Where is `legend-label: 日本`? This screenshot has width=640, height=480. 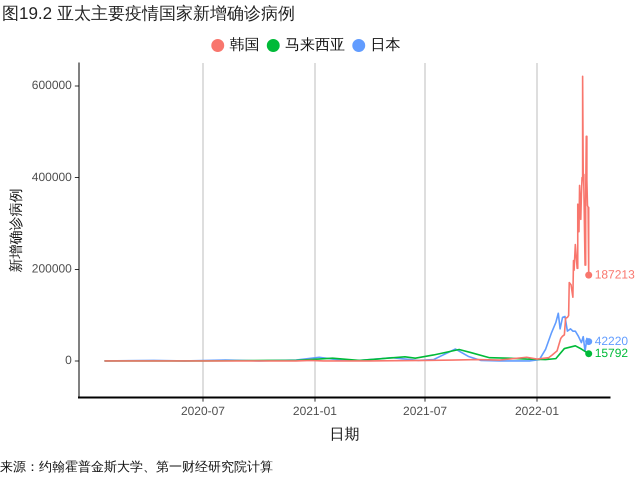
legend-label: 日本 is located at coordinates (385, 45).